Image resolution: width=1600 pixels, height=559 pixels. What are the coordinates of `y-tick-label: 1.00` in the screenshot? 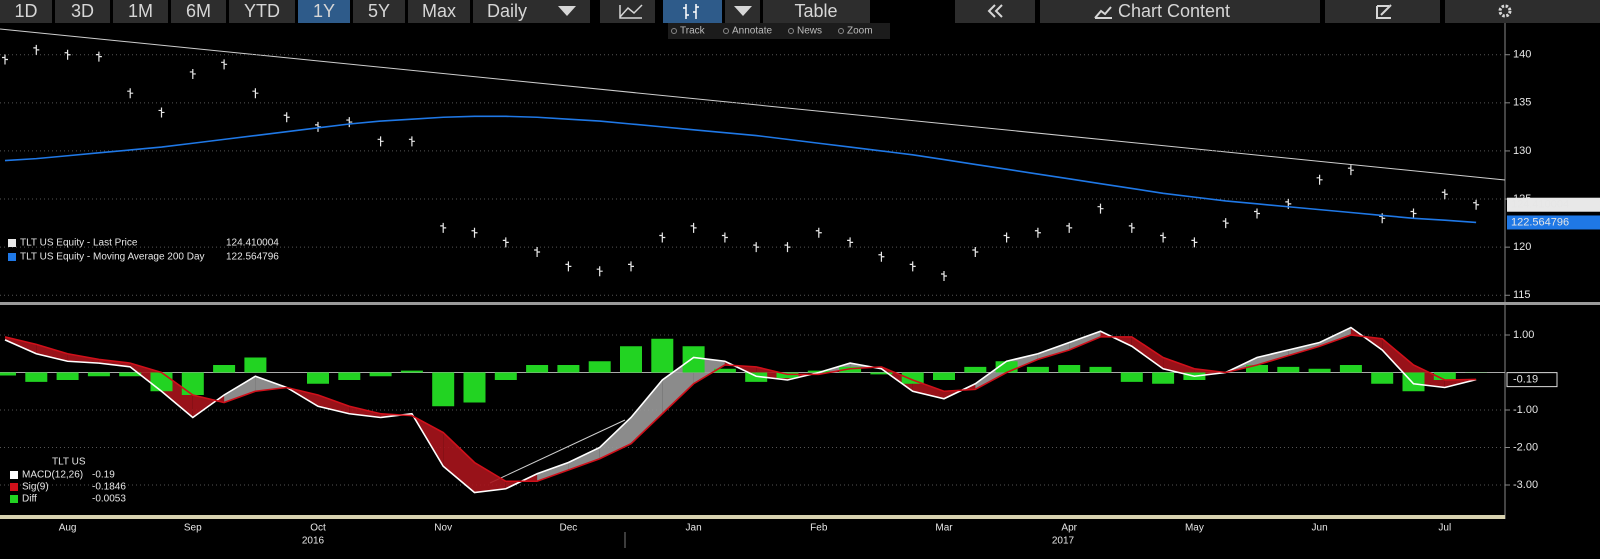 It's located at (1523, 335).